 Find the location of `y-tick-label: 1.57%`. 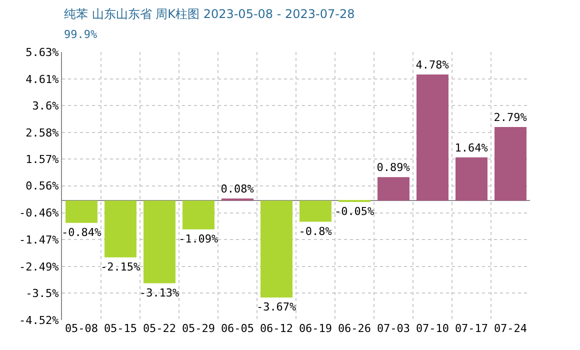

y-tick-label: 1.57% is located at coordinates (43, 159).